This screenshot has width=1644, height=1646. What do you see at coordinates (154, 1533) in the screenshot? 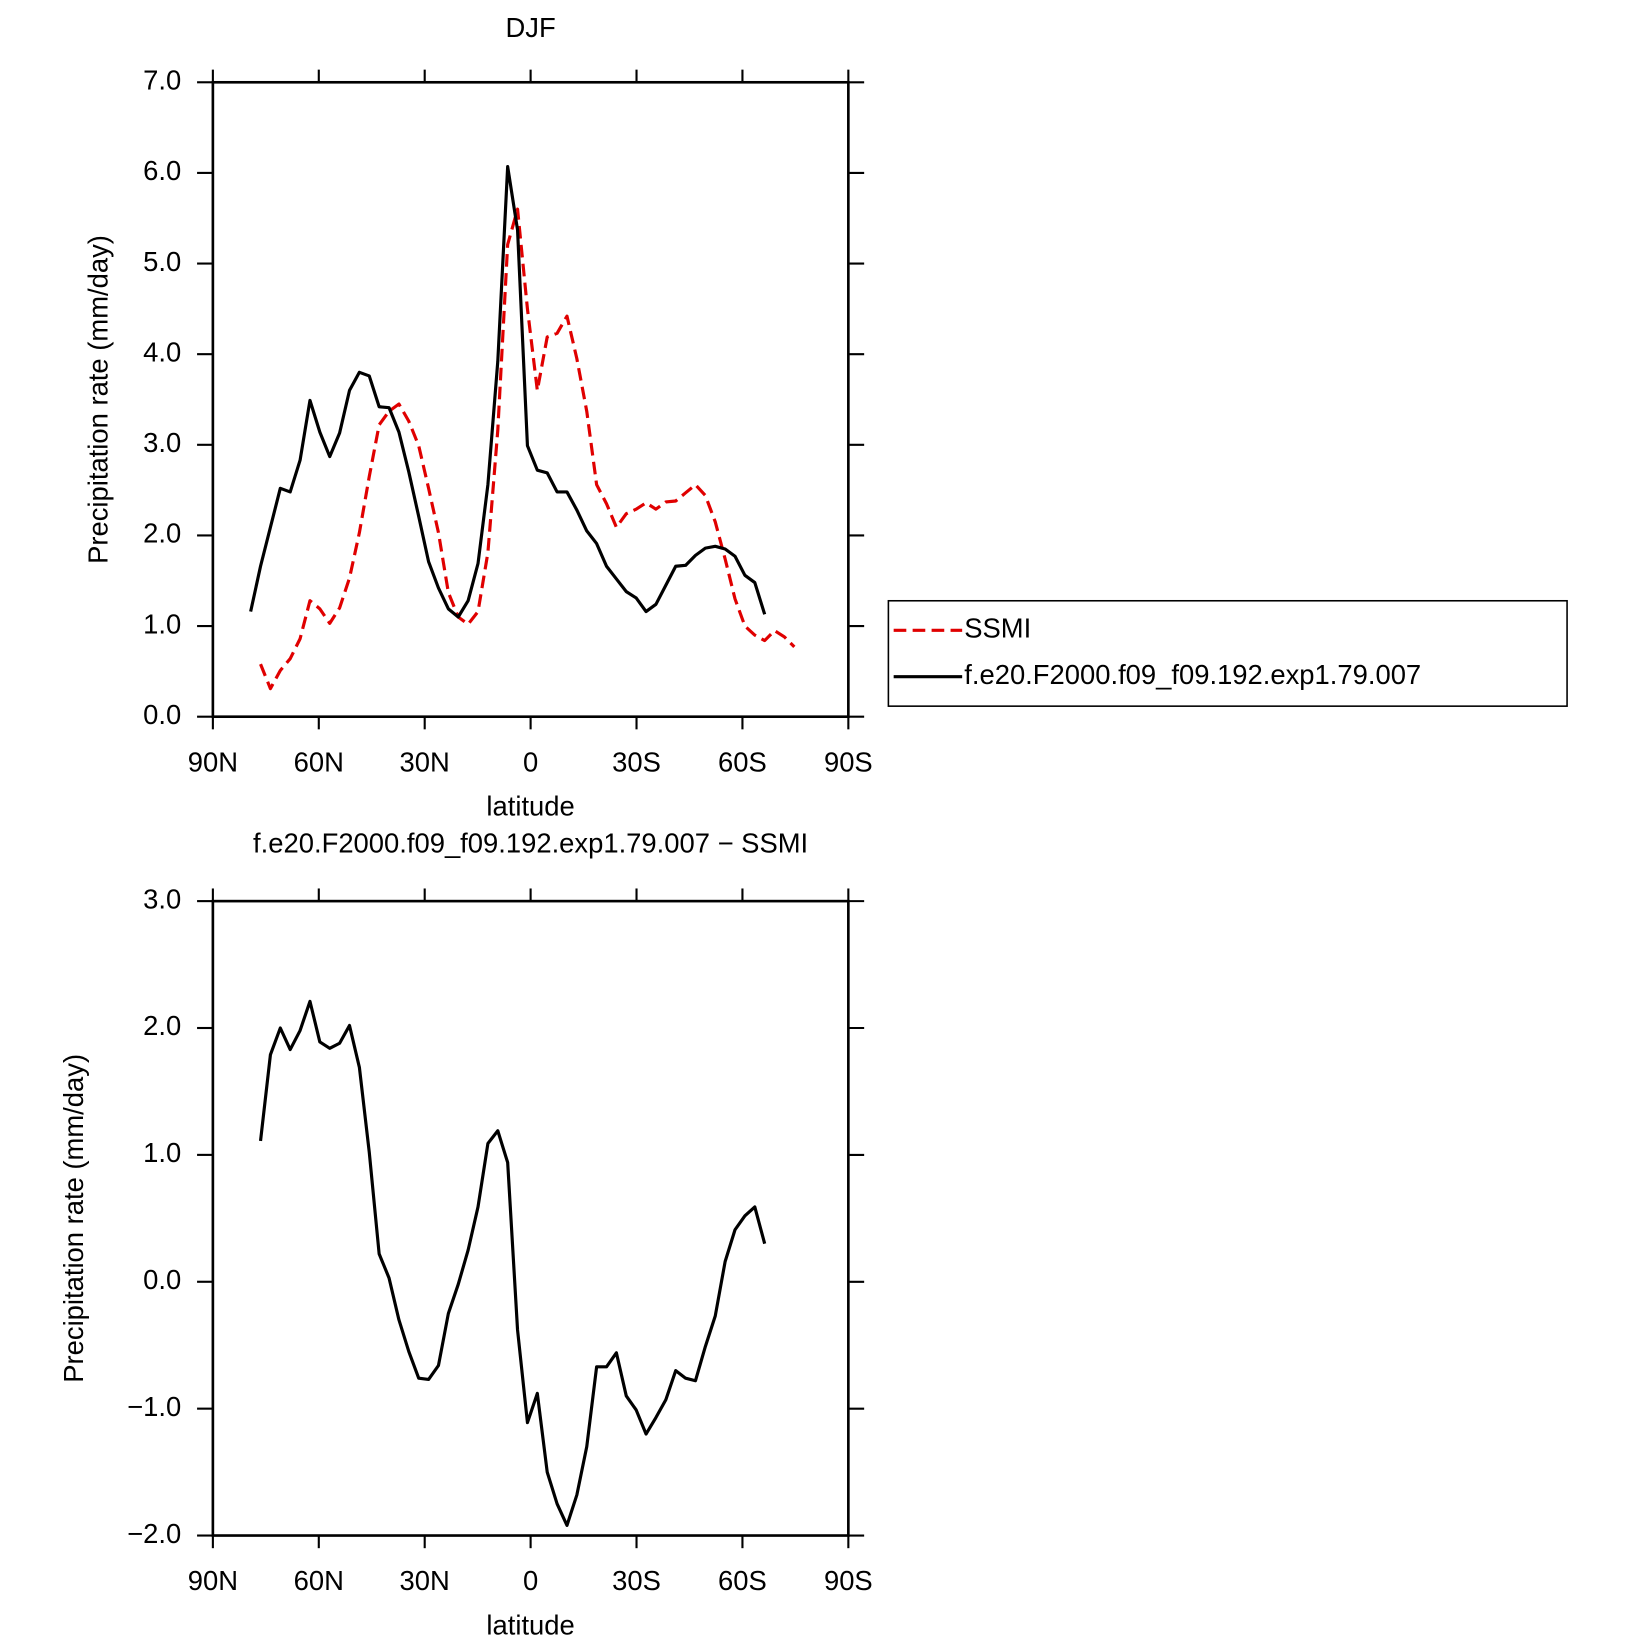
I see `y-tick-label: −2.0` at bounding box center [154, 1533].